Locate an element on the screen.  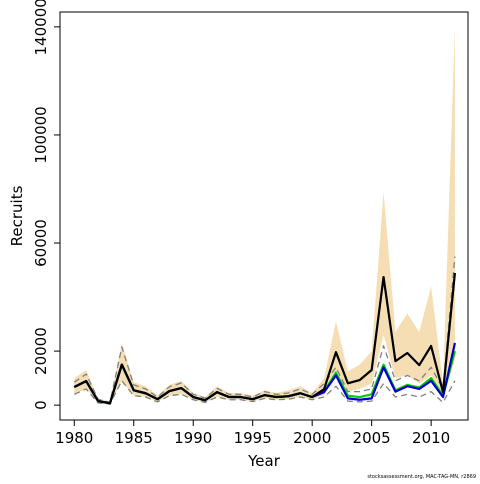
x-tick-label: 2010 is located at coordinates (431, 438).